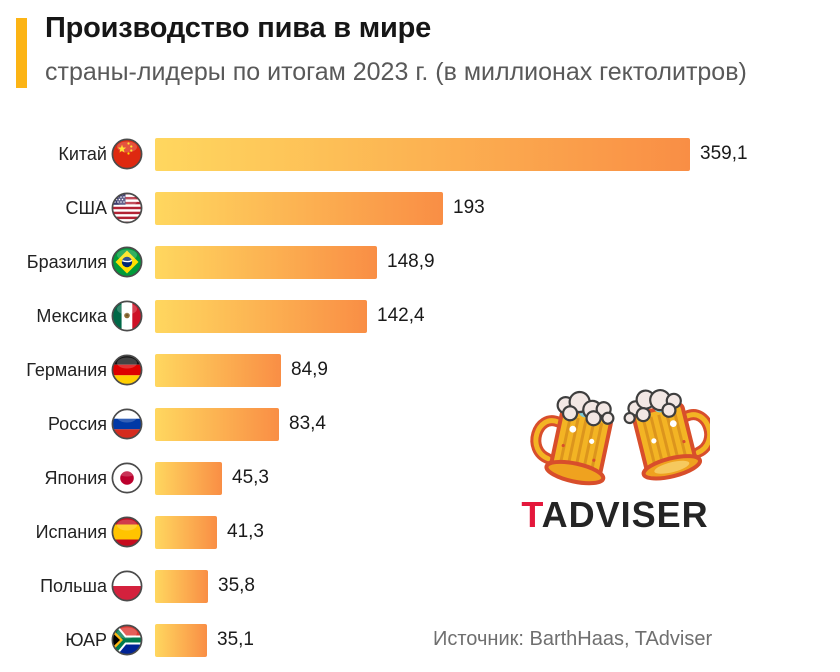  Describe the element at coordinates (86, 639) in the screenshot. I see `country-label: ЮАР` at that location.